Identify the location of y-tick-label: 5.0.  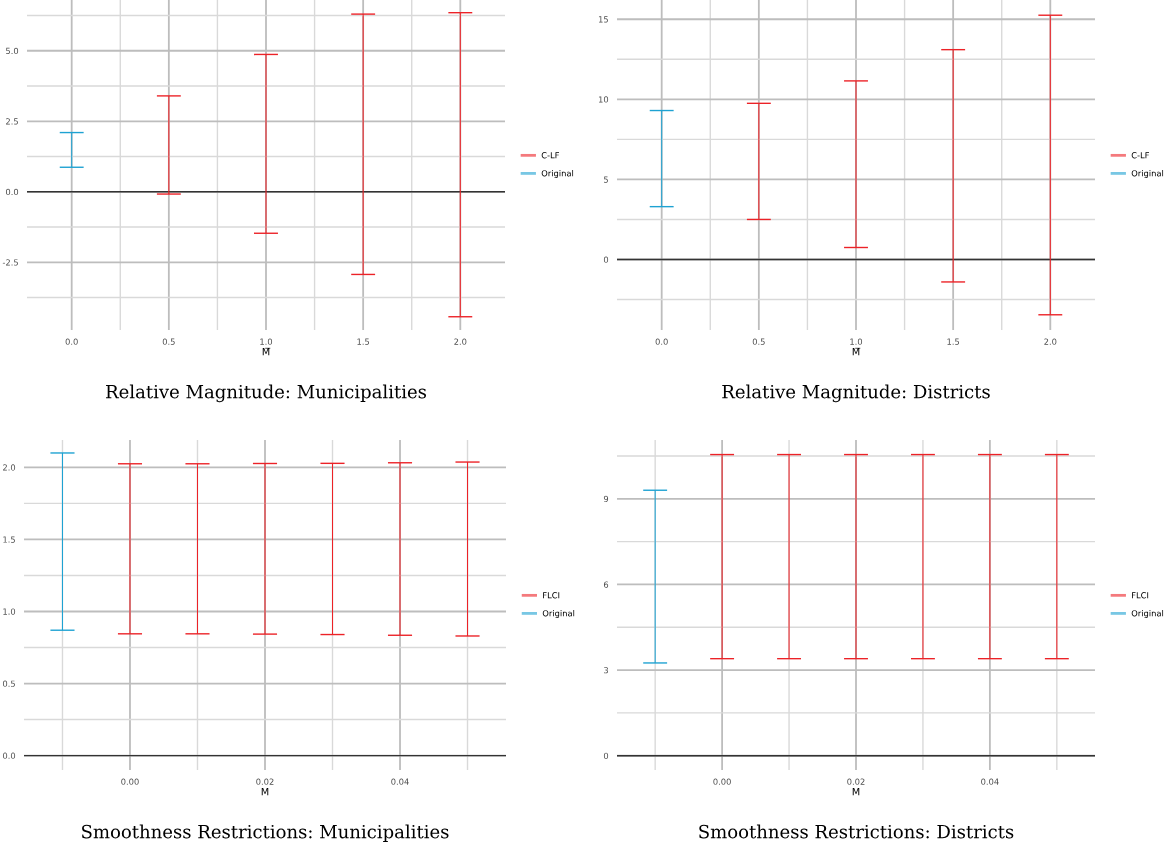
(12, 51).